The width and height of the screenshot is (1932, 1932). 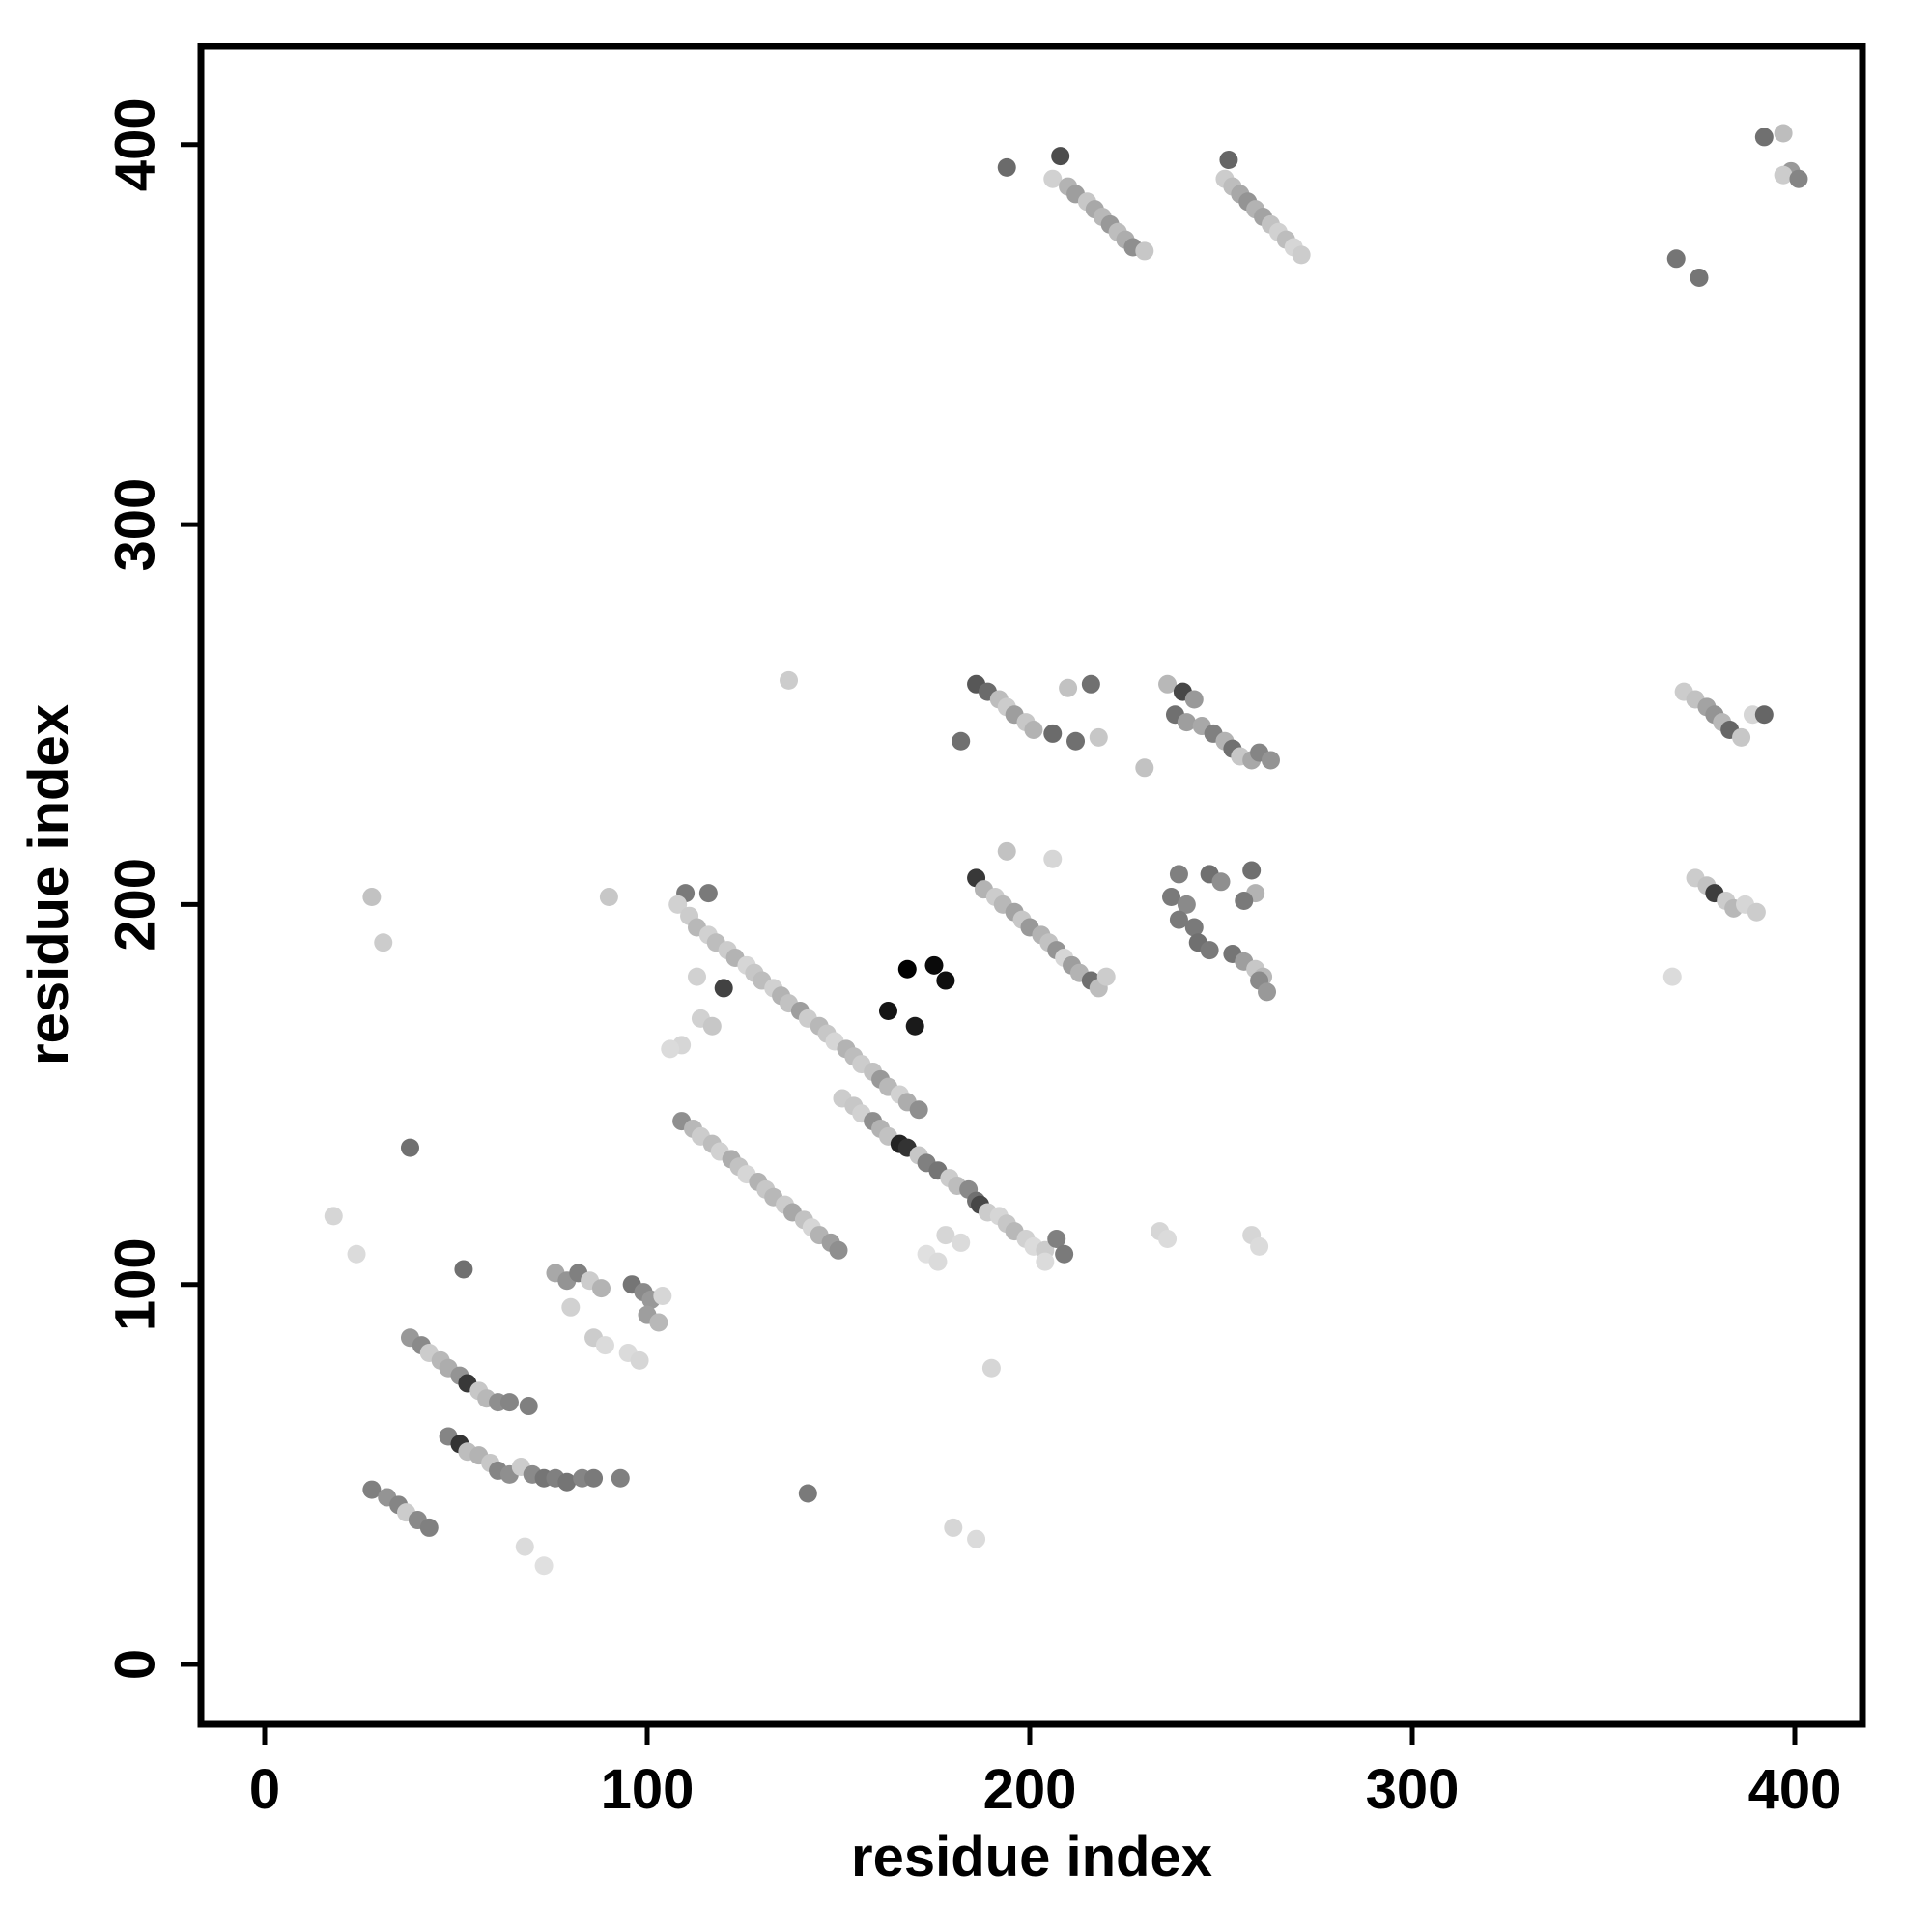 What do you see at coordinates (135, 905) in the screenshot?
I see `y-tick-label: 200` at bounding box center [135, 905].